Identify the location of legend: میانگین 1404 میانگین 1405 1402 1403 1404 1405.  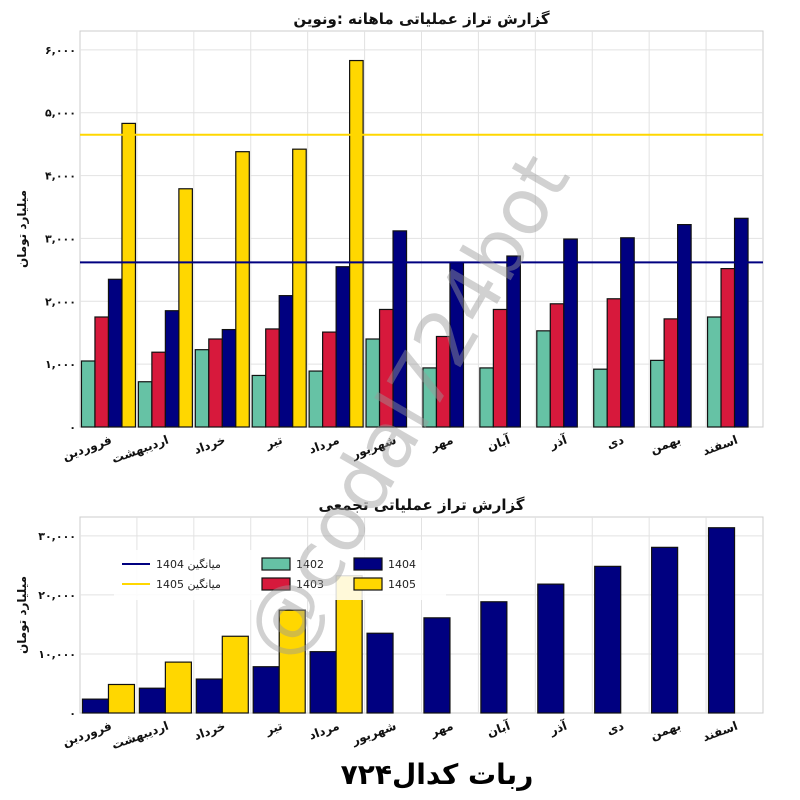
(280, 575).